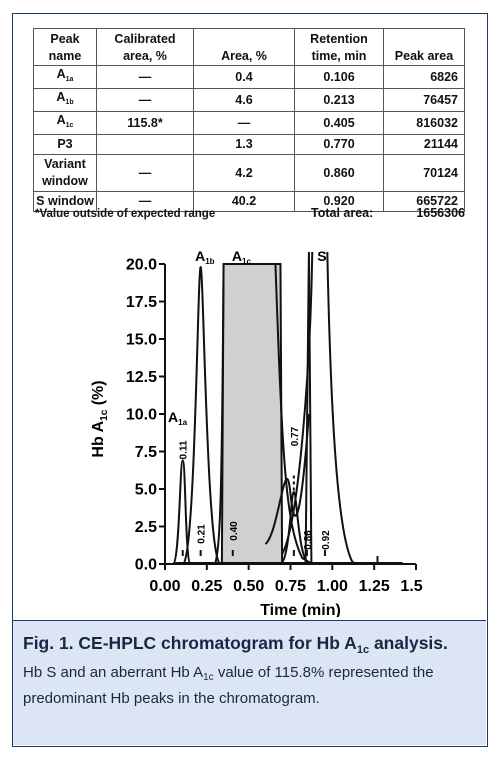 Image resolution: width=500 pixels, height=760 pixels. Describe the element at coordinates (141, 302) in the screenshot. I see `y-tick-label: 17.5` at that location.